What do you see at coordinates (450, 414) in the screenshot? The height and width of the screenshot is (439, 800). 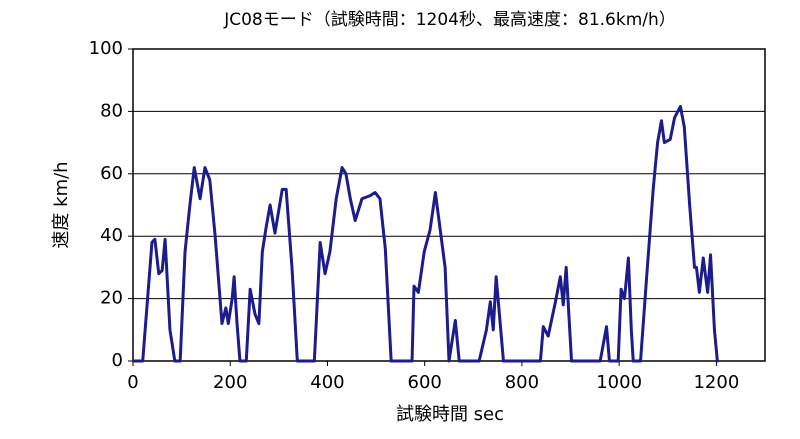 I see `x-axis-label: 試験時間 sec` at bounding box center [450, 414].